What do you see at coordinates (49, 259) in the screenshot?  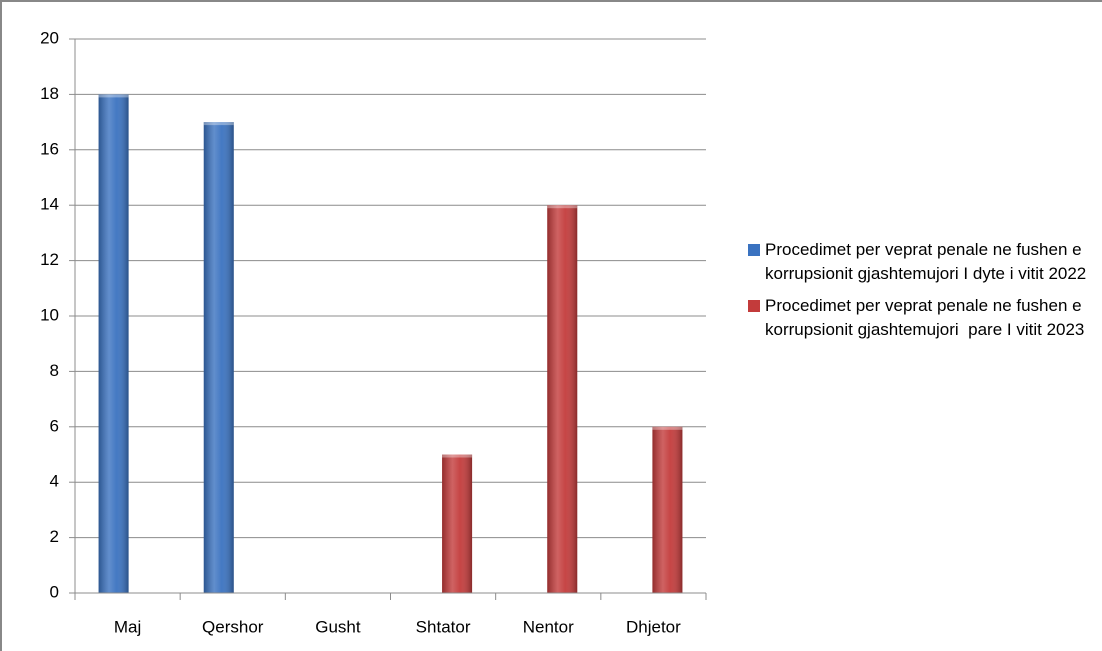 I see `y-tick-label: 12` at bounding box center [49, 259].